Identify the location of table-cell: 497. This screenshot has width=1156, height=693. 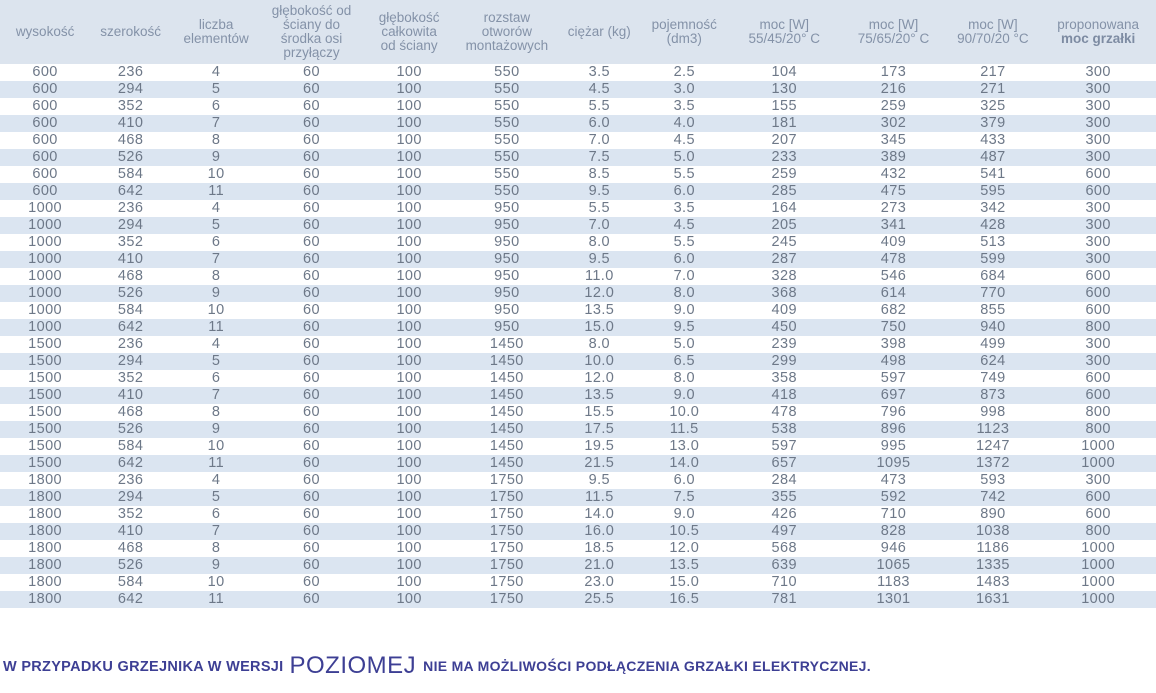
(784, 531).